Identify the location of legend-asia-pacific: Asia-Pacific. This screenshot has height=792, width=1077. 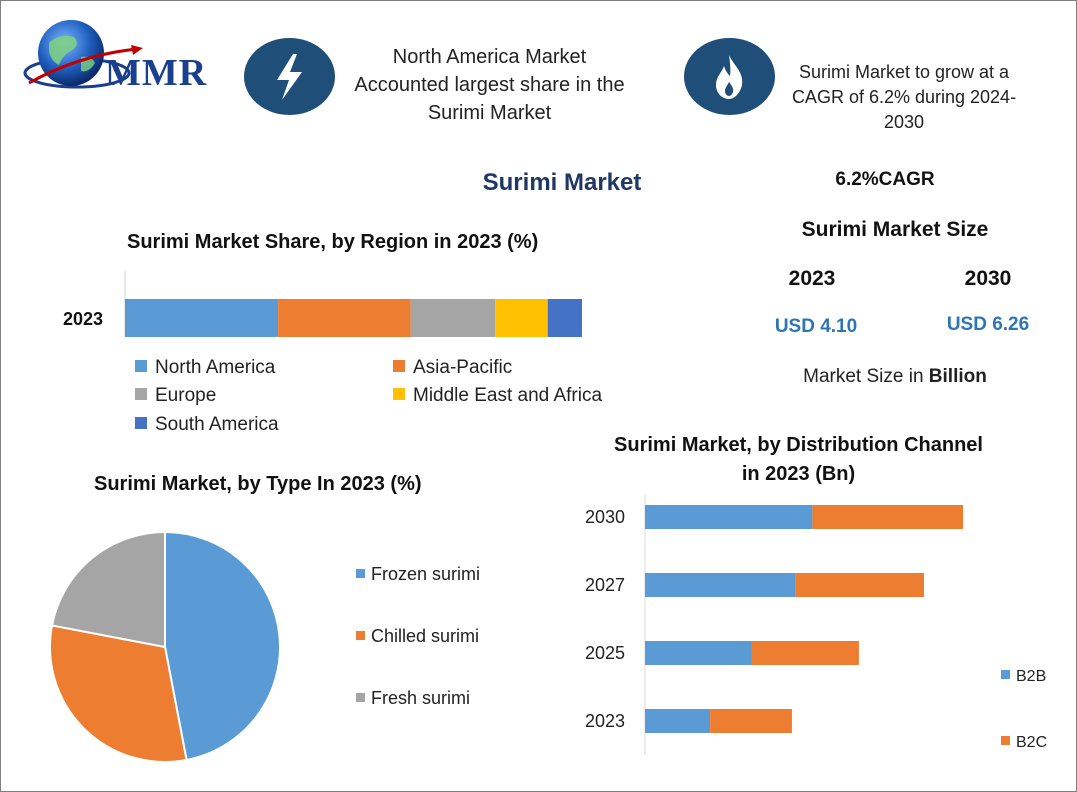
(452, 368).